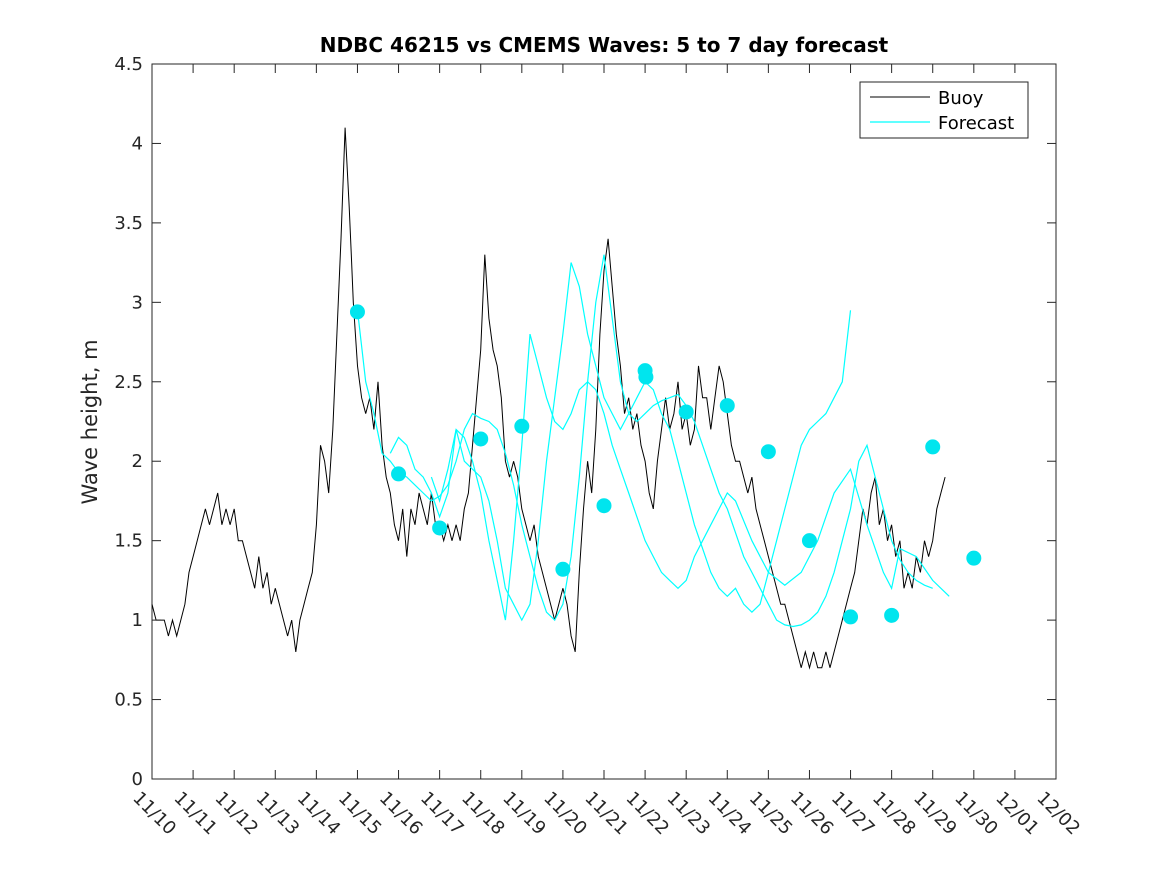  I want to click on x-tick-label: 11/16, so click(401, 814).